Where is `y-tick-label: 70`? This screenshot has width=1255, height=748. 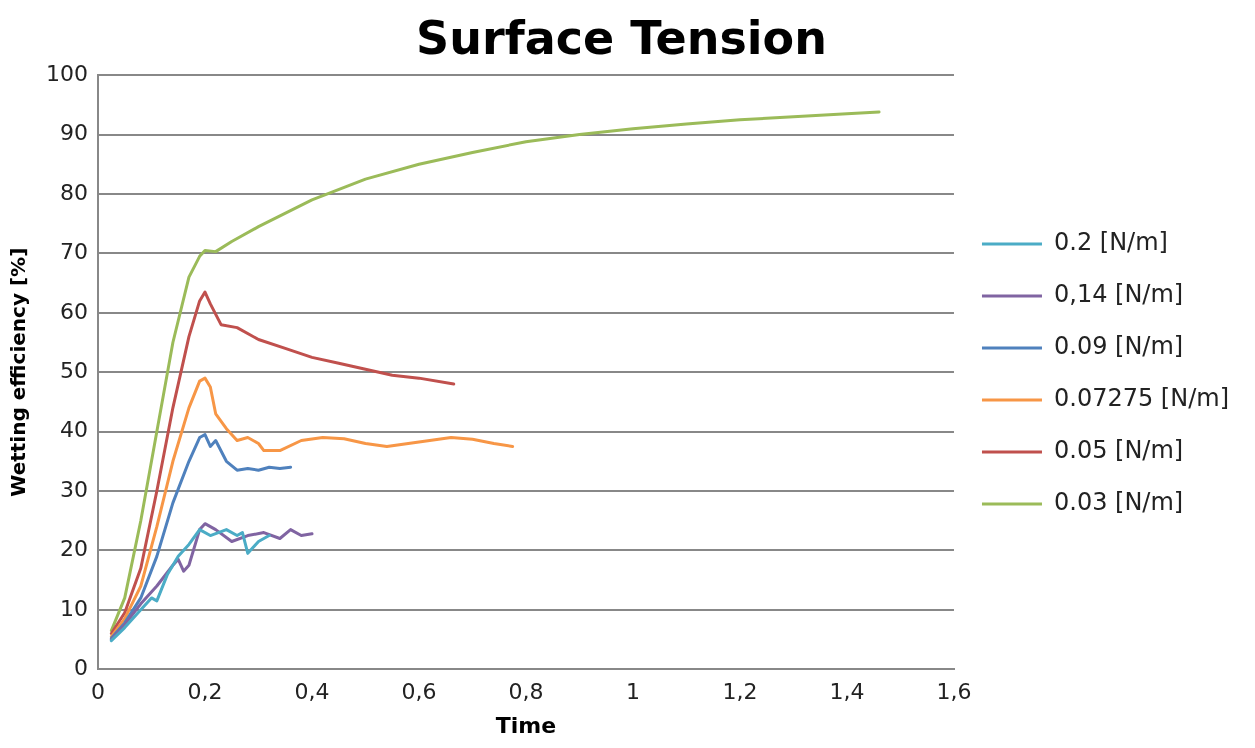
y-tick-label: 70 is located at coordinates (73, 252).